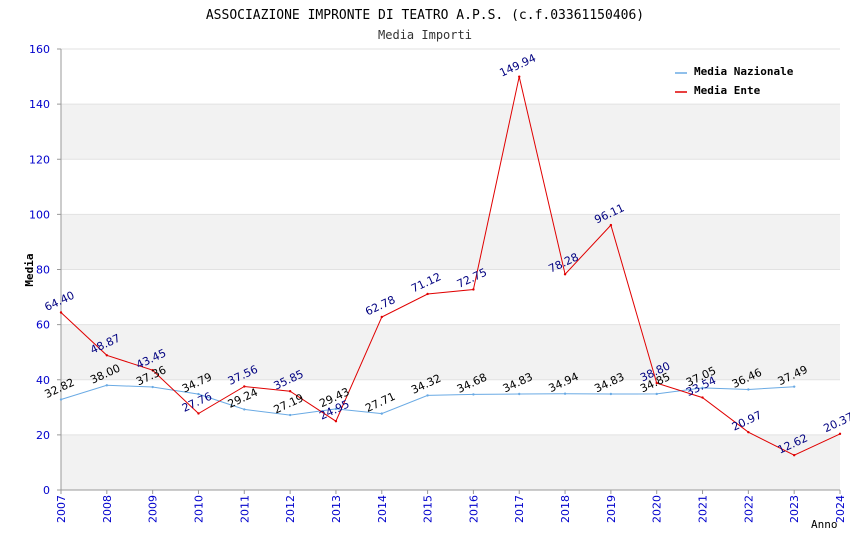 The image size is (850, 550). I want to click on y-tick-labels: 0 20 40 60 80 100 120 140 160, so click(45, 270).